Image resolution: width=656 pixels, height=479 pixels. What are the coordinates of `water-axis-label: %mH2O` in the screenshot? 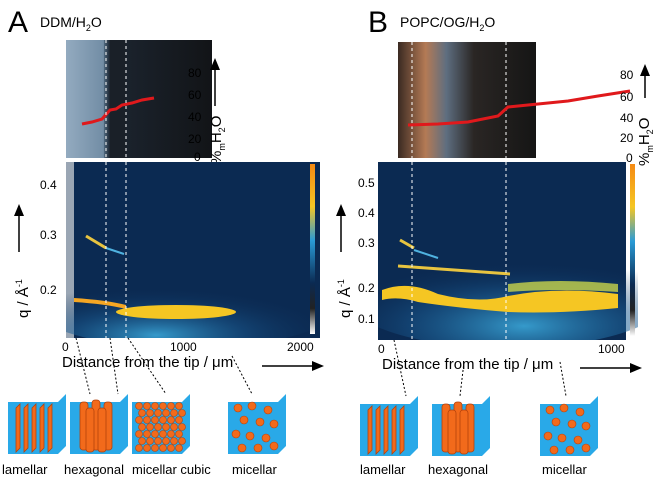 It's located at (645, 142).